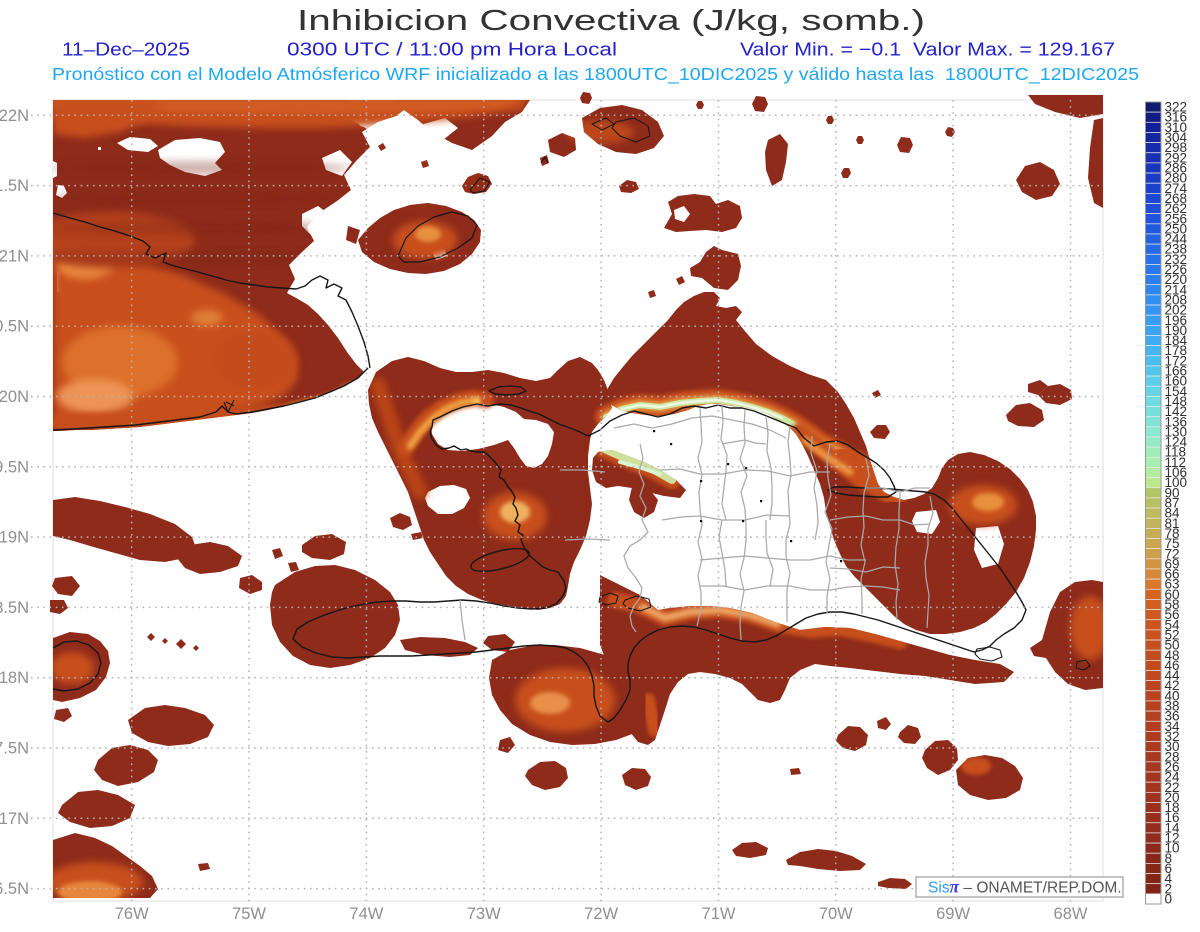  I want to click on svg-text: 36, so click(1172, 716).